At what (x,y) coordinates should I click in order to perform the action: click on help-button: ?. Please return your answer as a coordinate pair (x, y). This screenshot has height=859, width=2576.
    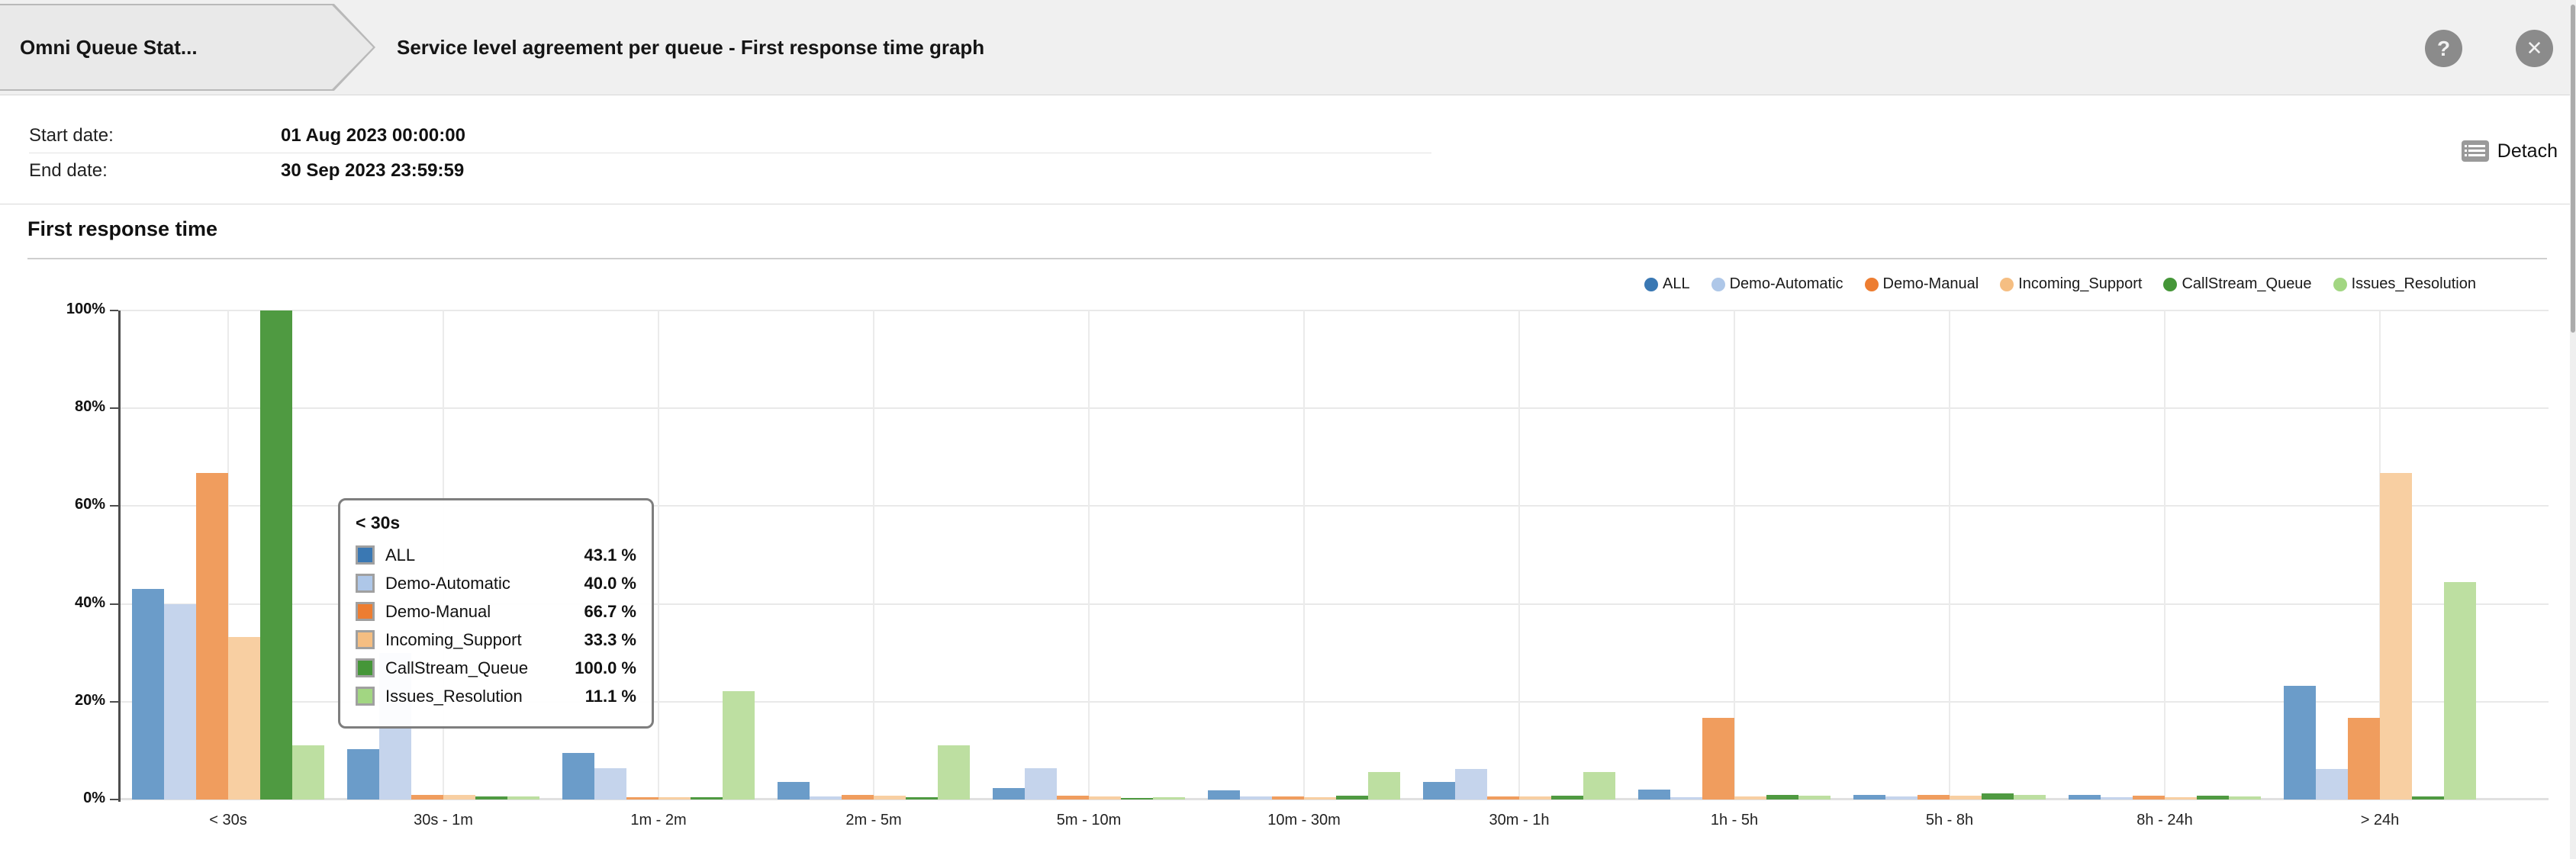
    Looking at the image, I should click on (2443, 48).